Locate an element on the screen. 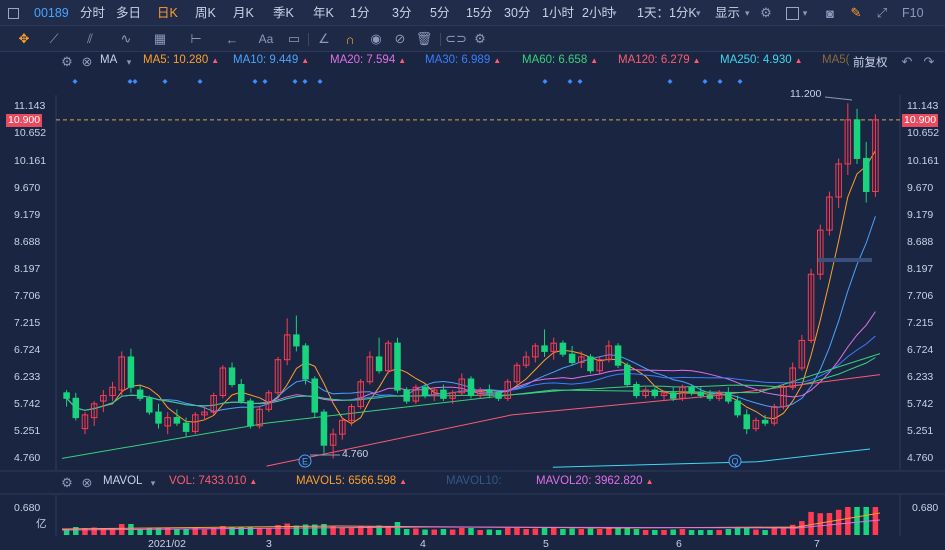 This screenshot has width=945, height=550. pencil-icon: ✎ is located at coordinates (856, 12).